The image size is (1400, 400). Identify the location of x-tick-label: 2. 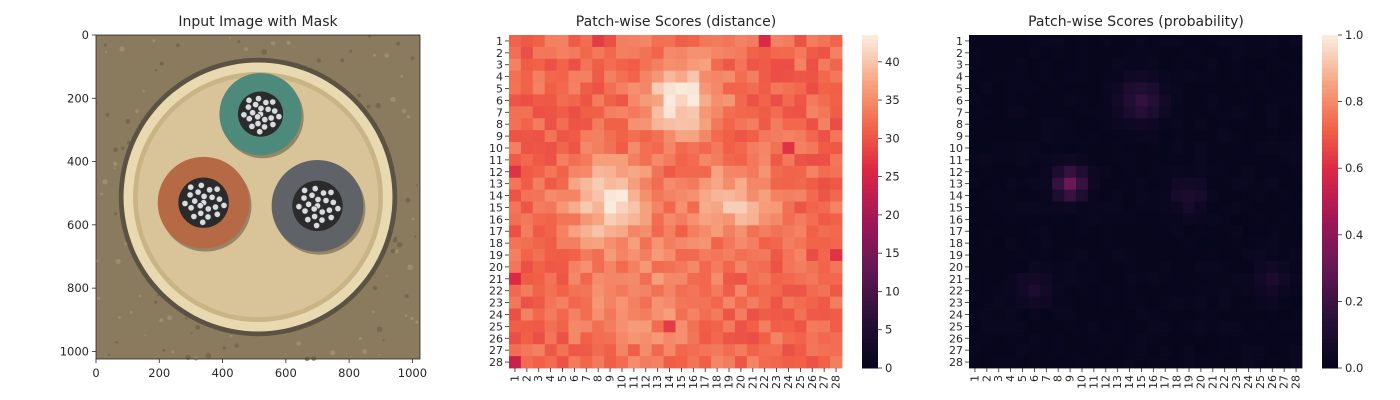
(526, 378).